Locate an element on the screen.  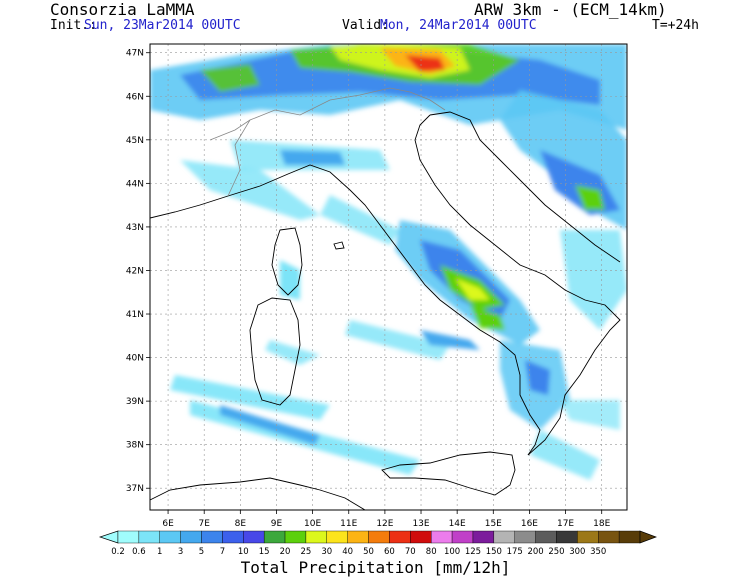
colorbar-label: 125 is located at coordinates (473, 552).